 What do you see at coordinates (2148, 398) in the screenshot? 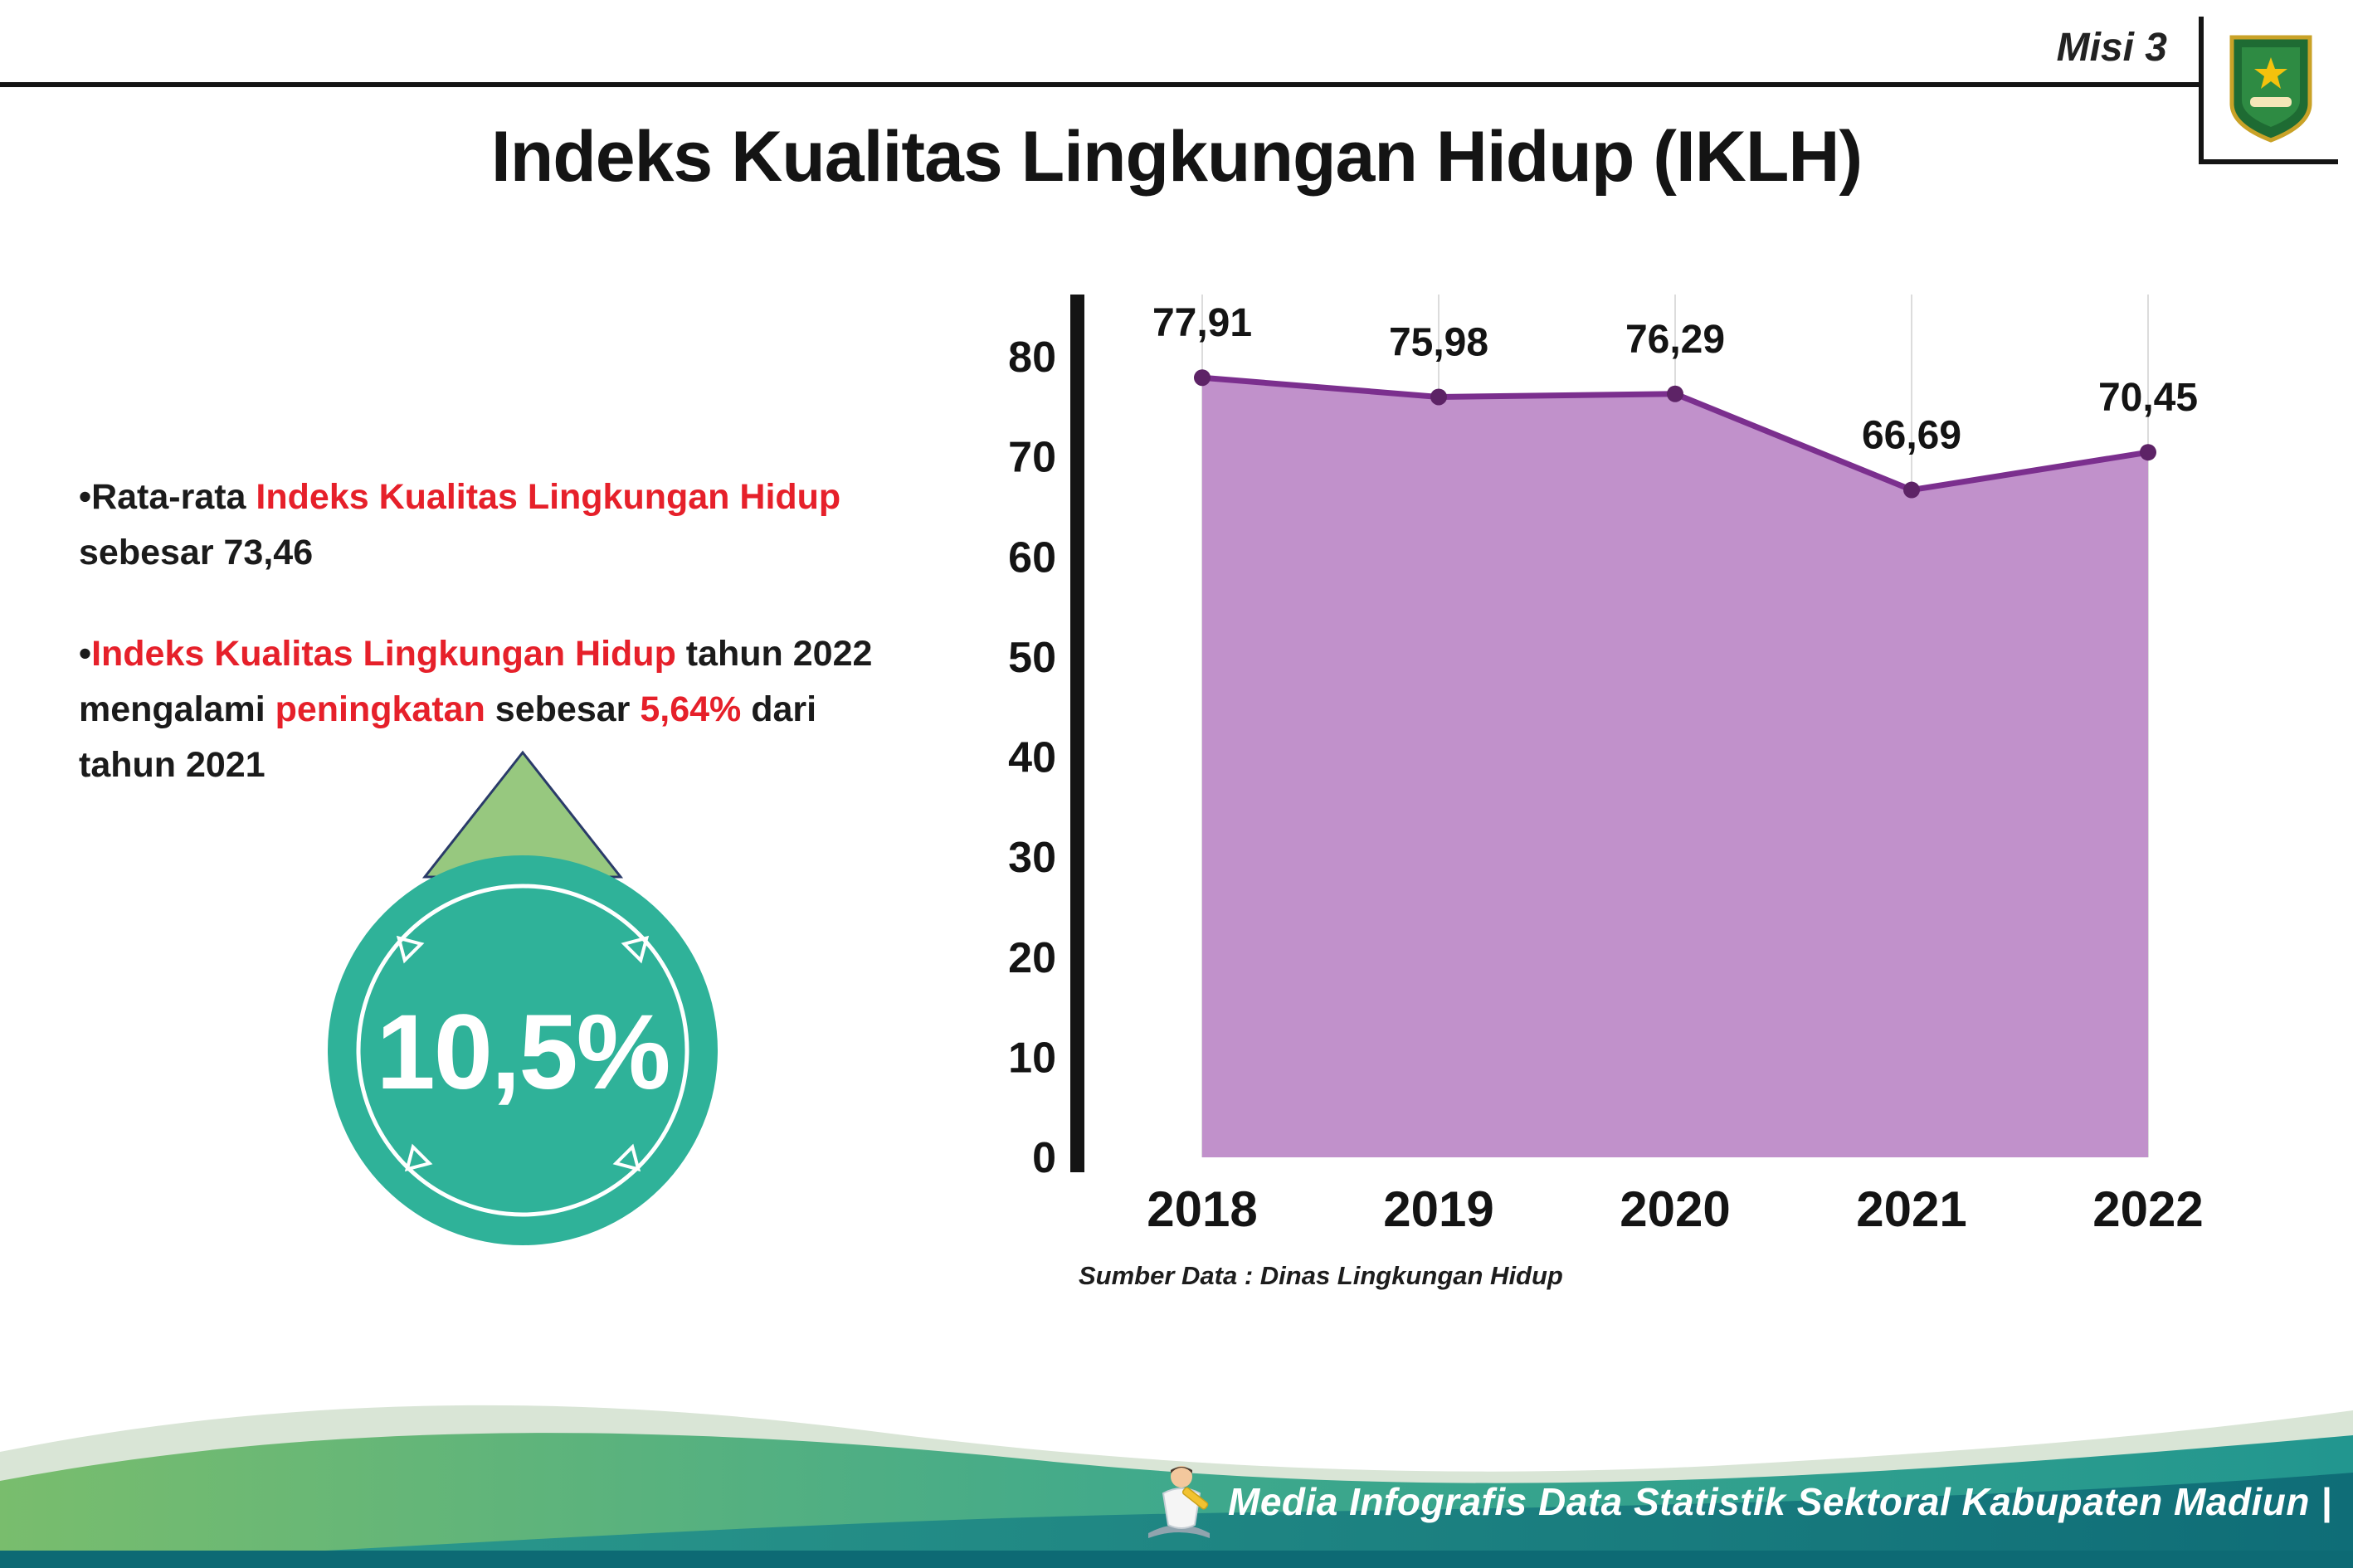
I see `value-label: 70,45` at bounding box center [2148, 398].